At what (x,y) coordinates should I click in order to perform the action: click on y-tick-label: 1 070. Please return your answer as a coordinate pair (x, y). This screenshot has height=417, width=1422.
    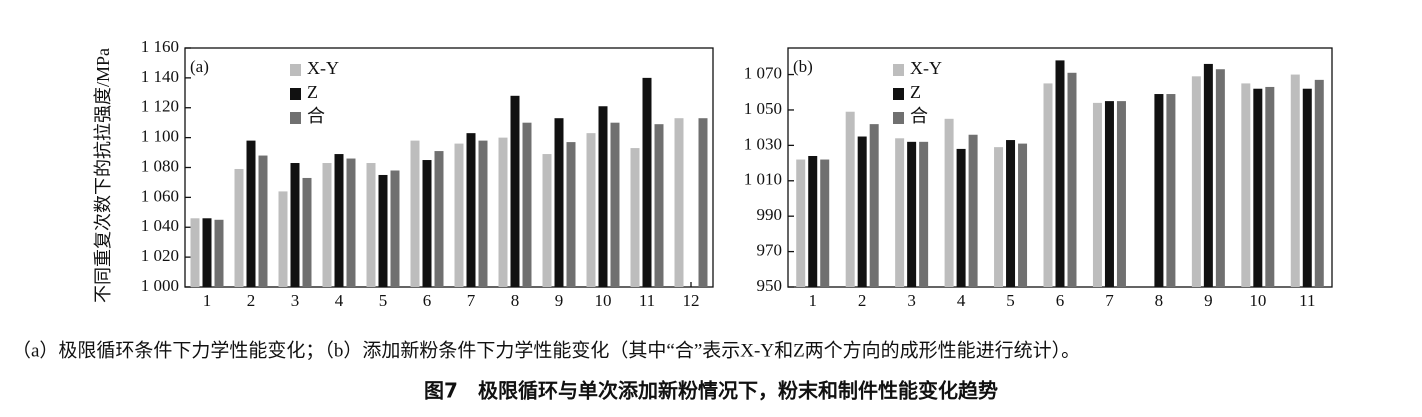
    Looking at the image, I should click on (763, 72).